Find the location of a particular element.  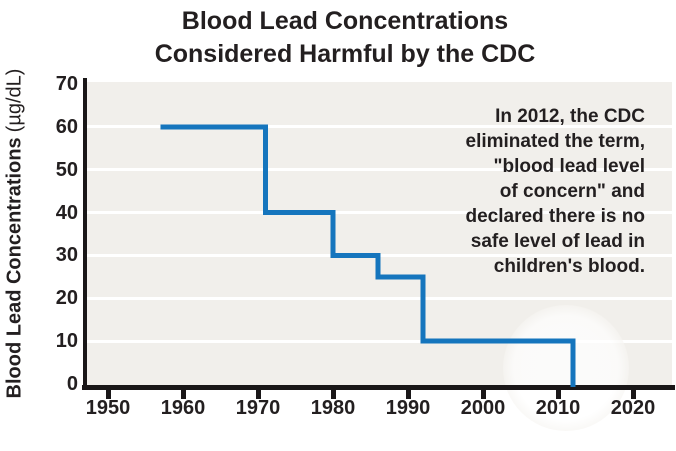

annotation-line: In 2012, the CDC is located at coordinates (570, 116).